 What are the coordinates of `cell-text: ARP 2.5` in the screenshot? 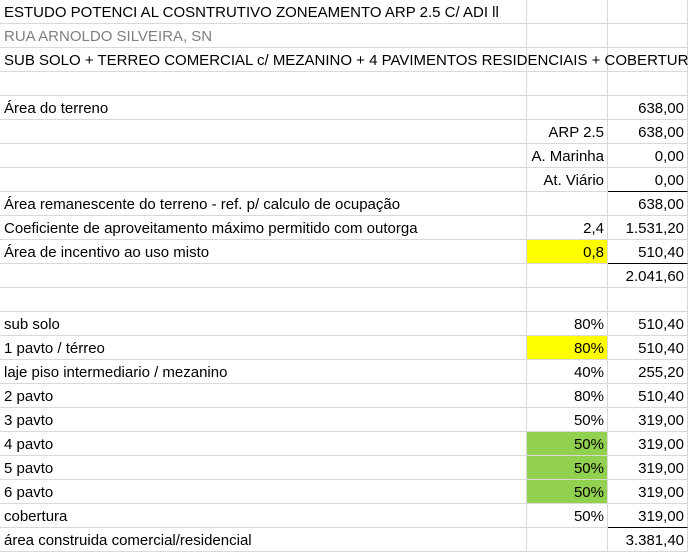 It's located at (576, 132).